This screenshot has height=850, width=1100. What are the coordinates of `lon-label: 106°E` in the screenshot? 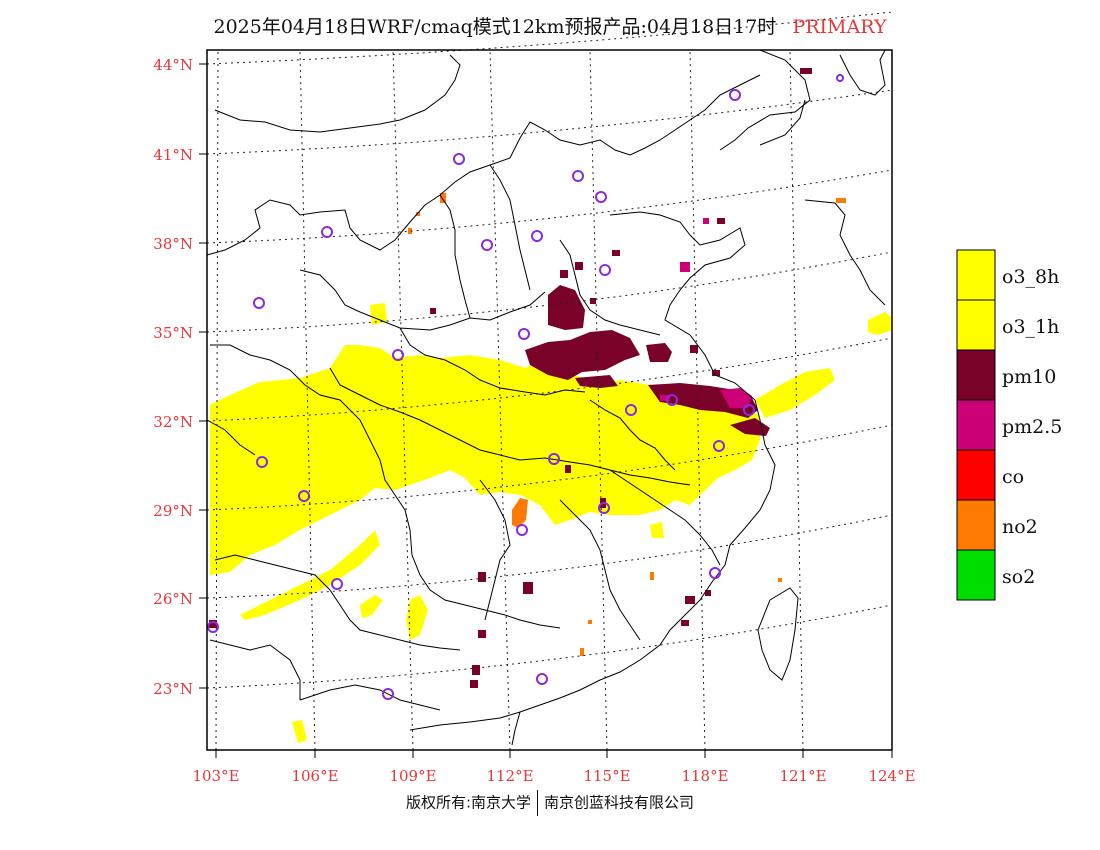 It's located at (314, 776).